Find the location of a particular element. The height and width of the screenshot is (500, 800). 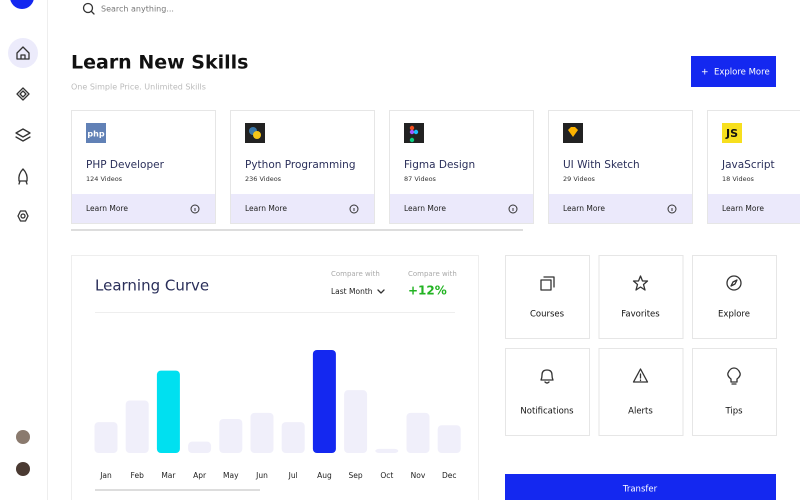

x-tick-label: Jun is located at coordinates (261, 475).